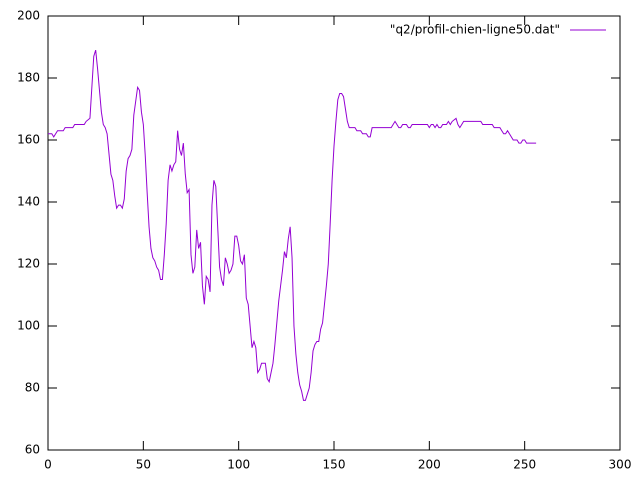  Describe the element at coordinates (143, 465) in the screenshot. I see `x-tick-label: 50` at that location.